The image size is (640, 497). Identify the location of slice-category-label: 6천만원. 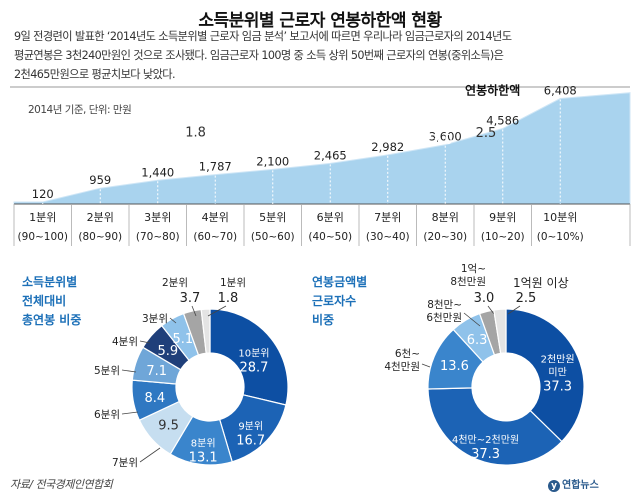
(444, 318).